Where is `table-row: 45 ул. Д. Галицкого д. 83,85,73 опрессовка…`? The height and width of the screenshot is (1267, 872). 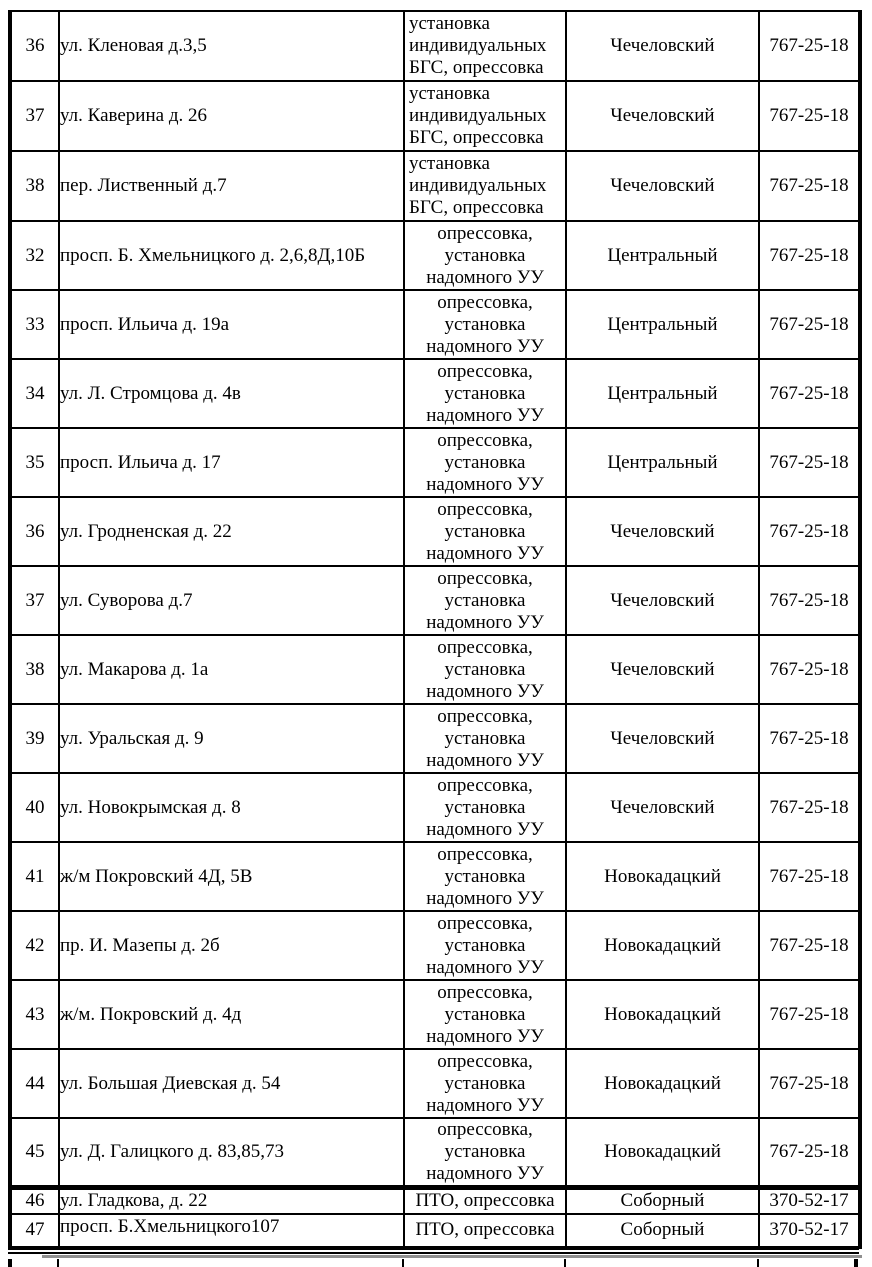 table-row: 45 ул. Д. Галицкого д. 83,85,73 опрессовка… is located at coordinates (435, 1153).